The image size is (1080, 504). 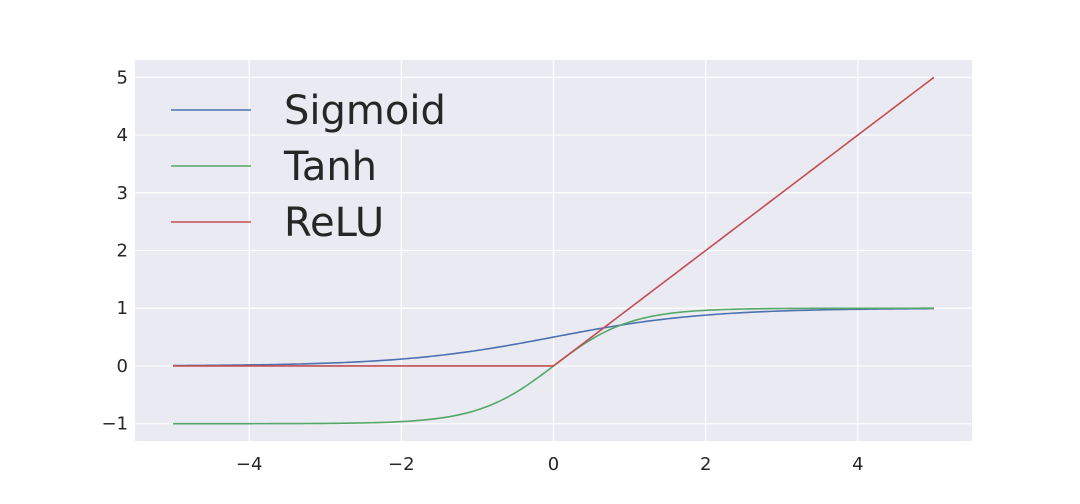 What do you see at coordinates (330, 167) in the screenshot?
I see `legend-label-tanh: Tanh` at bounding box center [330, 167].